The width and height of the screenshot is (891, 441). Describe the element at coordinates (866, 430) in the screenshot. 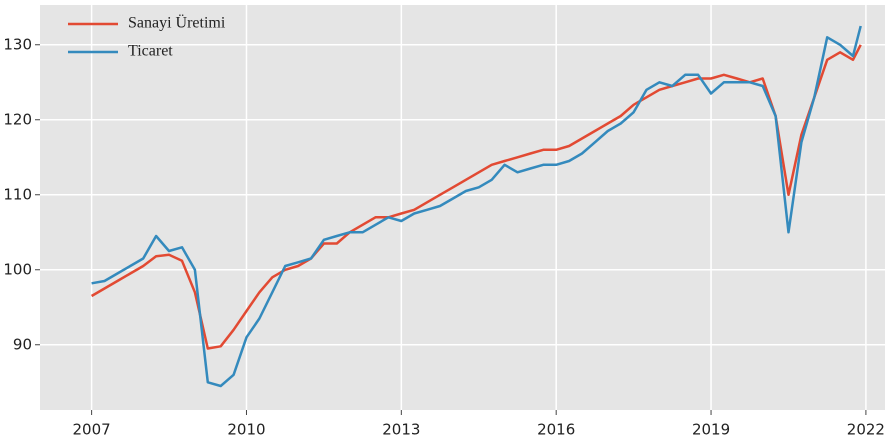

I see `x-tick-label: 2022` at that location.